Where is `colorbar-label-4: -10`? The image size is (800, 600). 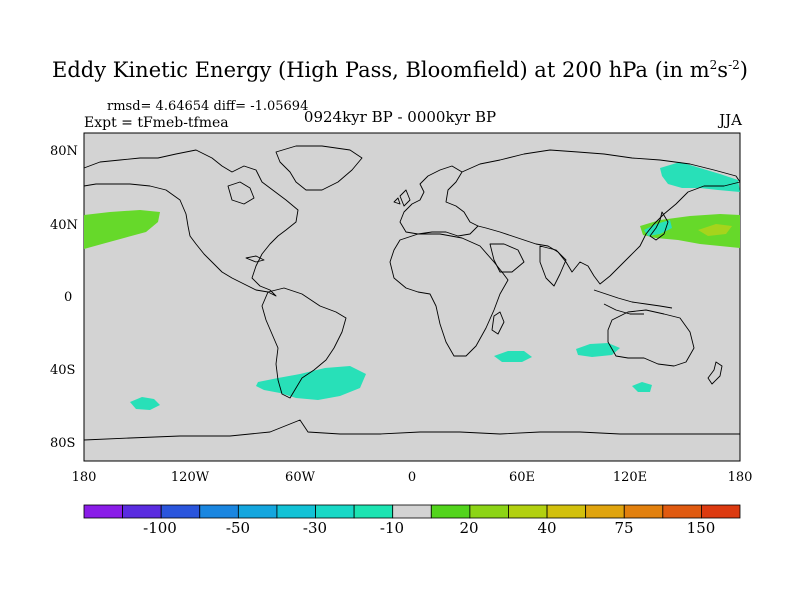 colorbar-label-4: -10 is located at coordinates (392, 528).